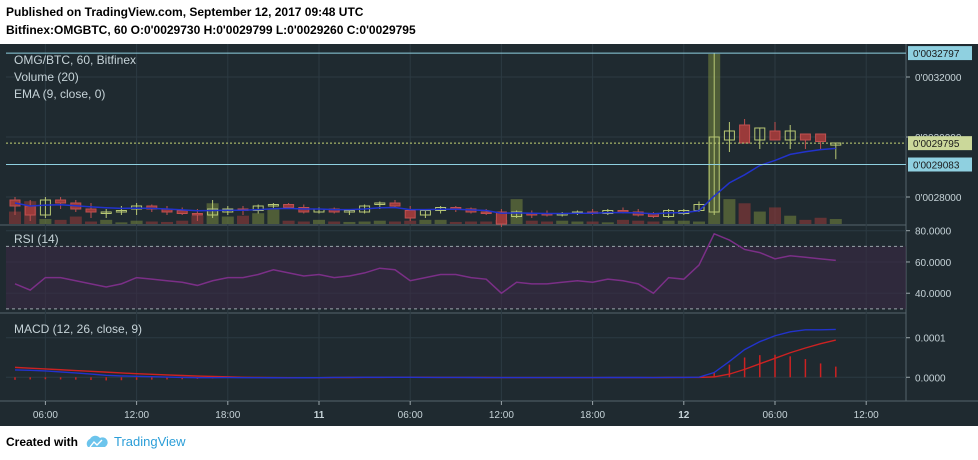 Image resolution: width=978 pixels, height=460 pixels. Describe the element at coordinates (36, 239) in the screenshot. I see `legend-rsi: RSI (14)` at that location.